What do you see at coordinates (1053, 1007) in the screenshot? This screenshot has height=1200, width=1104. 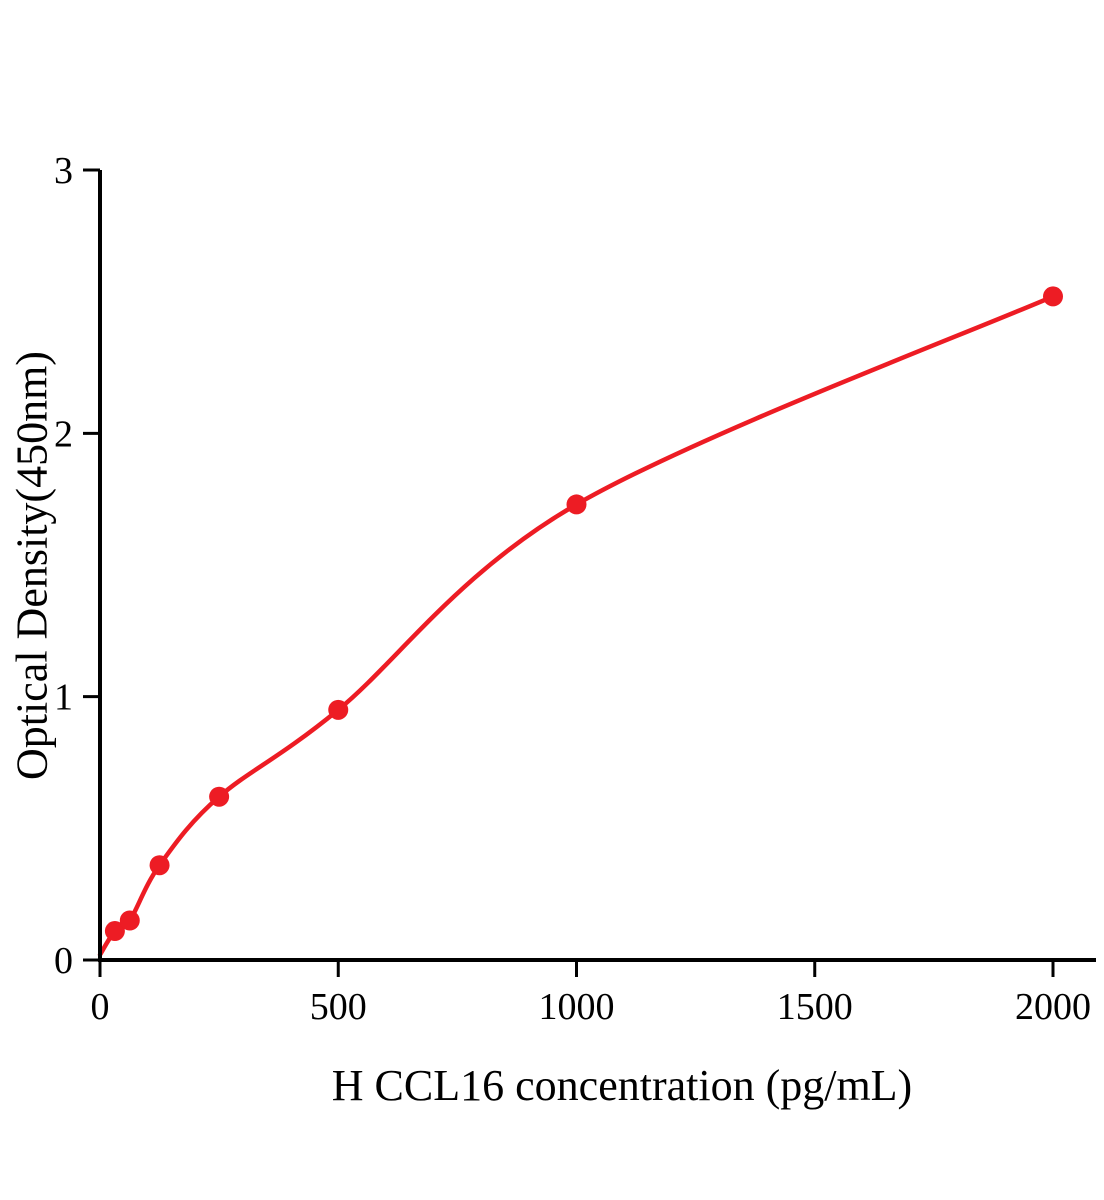 I see `x-tick-label: 2000` at bounding box center [1053, 1007].